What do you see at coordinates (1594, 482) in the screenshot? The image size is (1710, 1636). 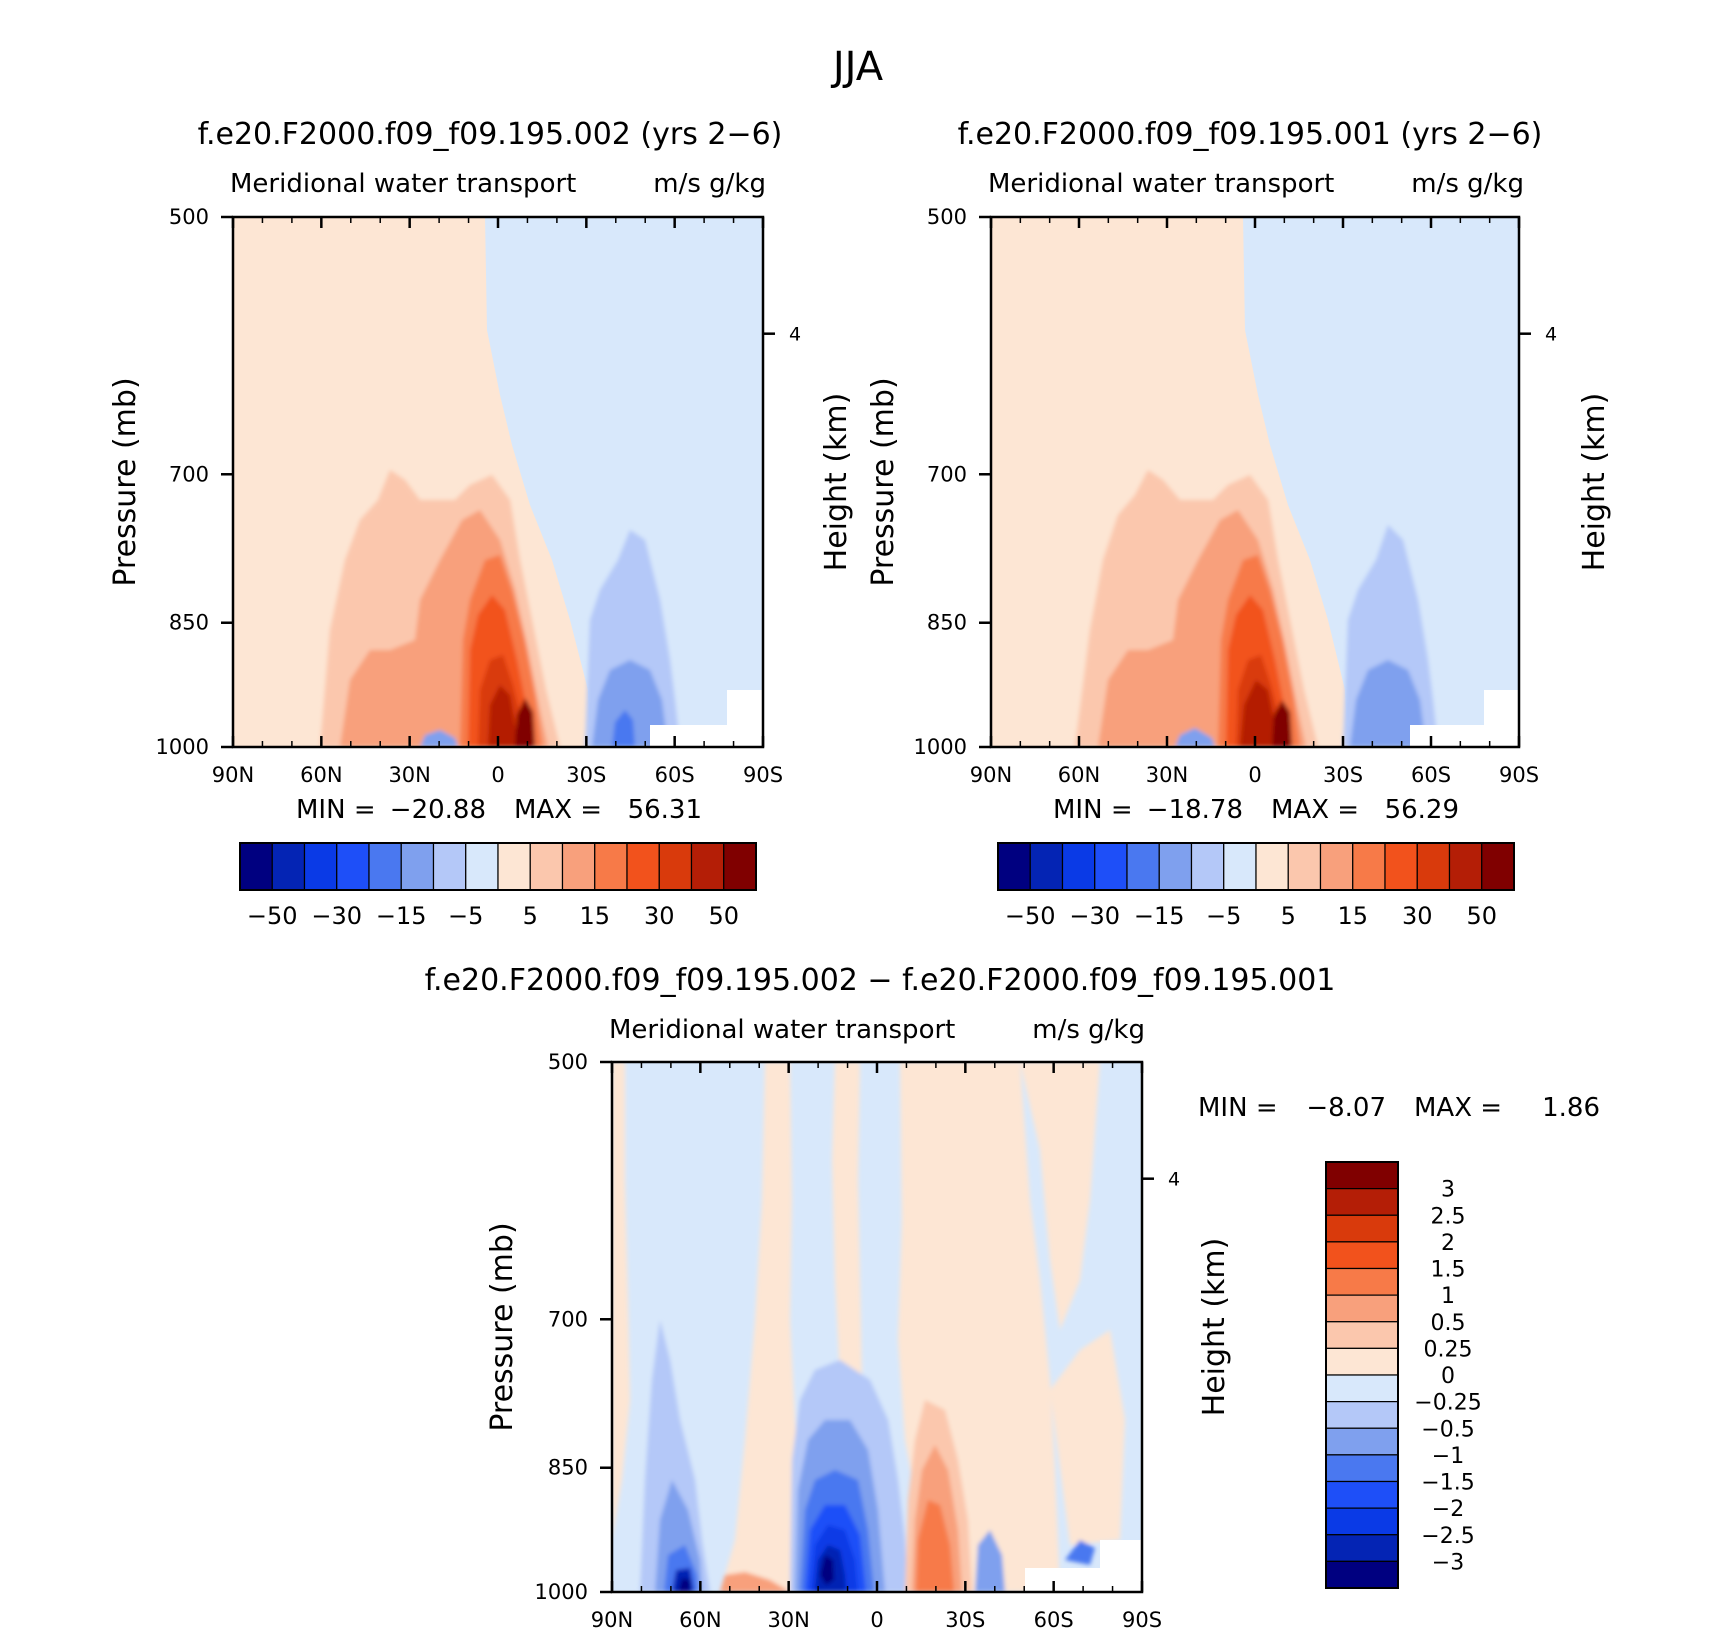 I see `panel-2-y2label: Height (km)` at bounding box center [1594, 482].